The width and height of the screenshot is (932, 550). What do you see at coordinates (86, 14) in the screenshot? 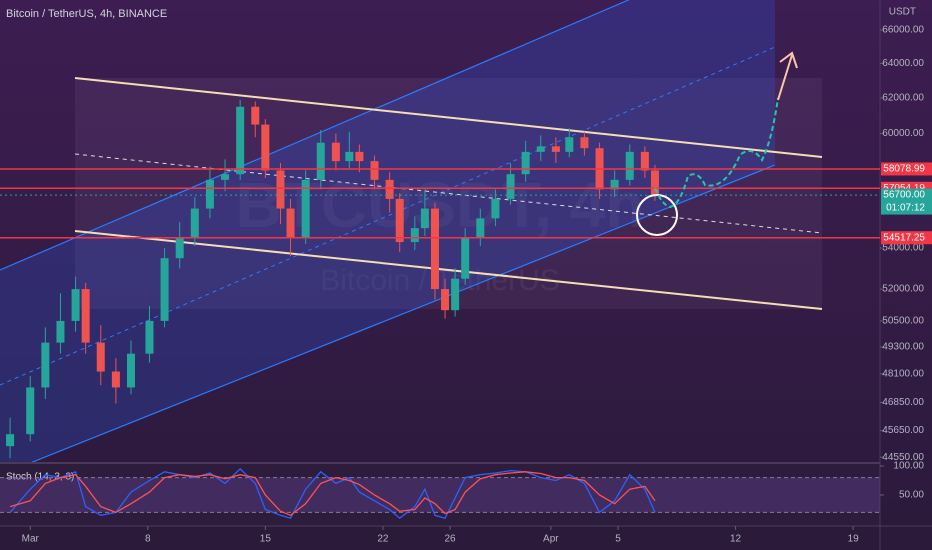
I see `chart-title: Bitcoin / TetherUS, 4h, BINANCE` at bounding box center [86, 14].